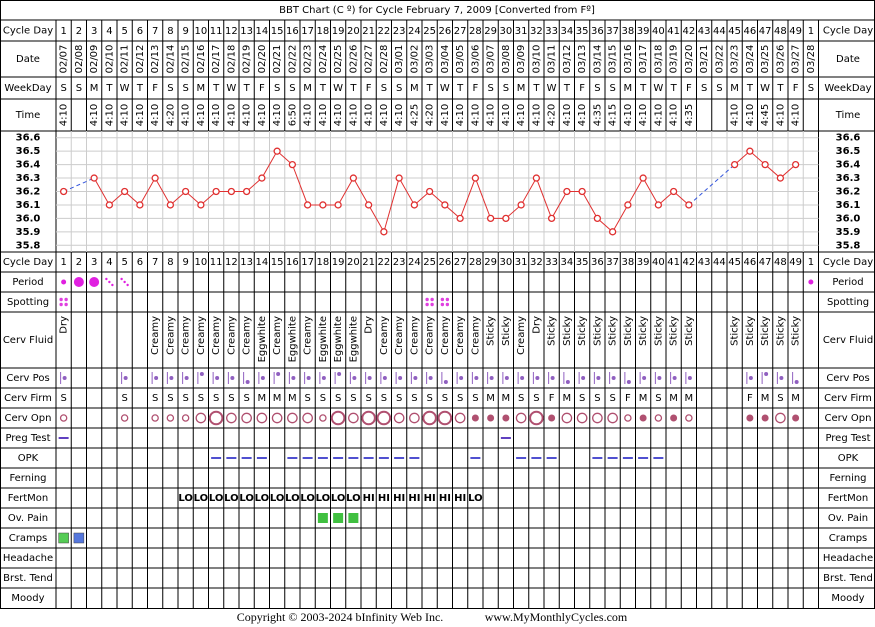  What do you see at coordinates (848, 59) in the screenshot?
I see `row-label: Date` at bounding box center [848, 59].